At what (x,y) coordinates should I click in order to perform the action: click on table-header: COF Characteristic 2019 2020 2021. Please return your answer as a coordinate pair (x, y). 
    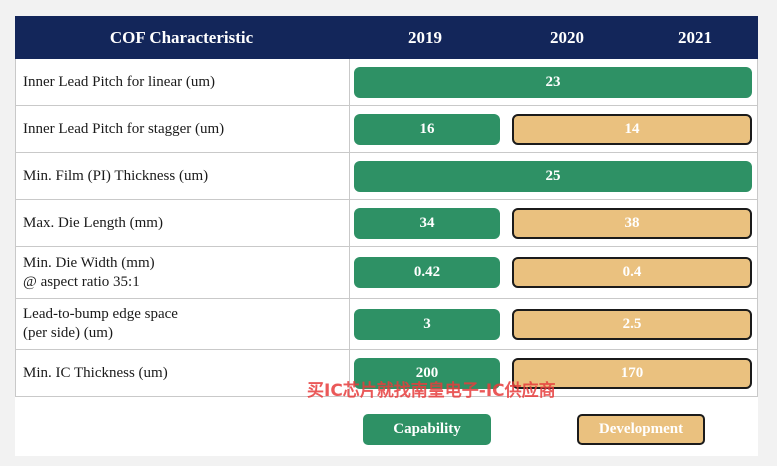
    Looking at the image, I should click on (386, 37).